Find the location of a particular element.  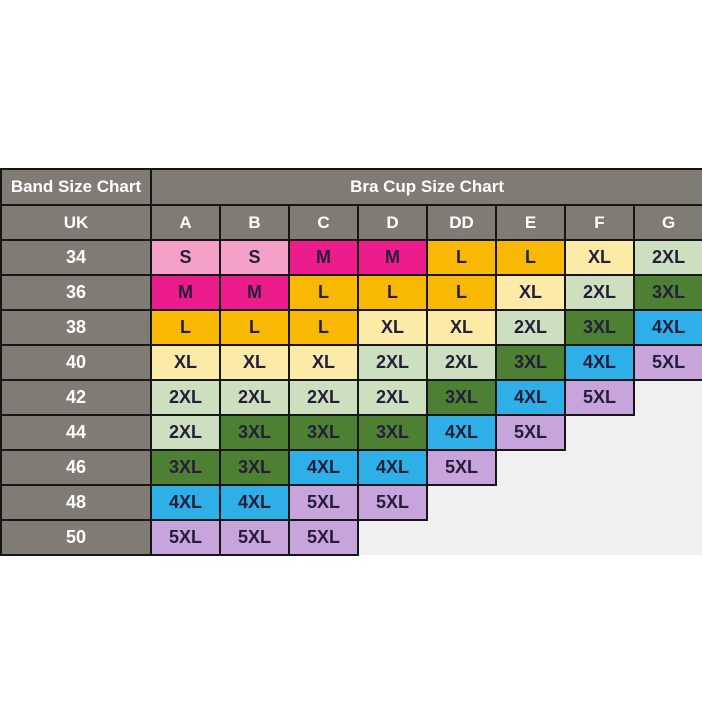

size-cell: S is located at coordinates (185, 257).